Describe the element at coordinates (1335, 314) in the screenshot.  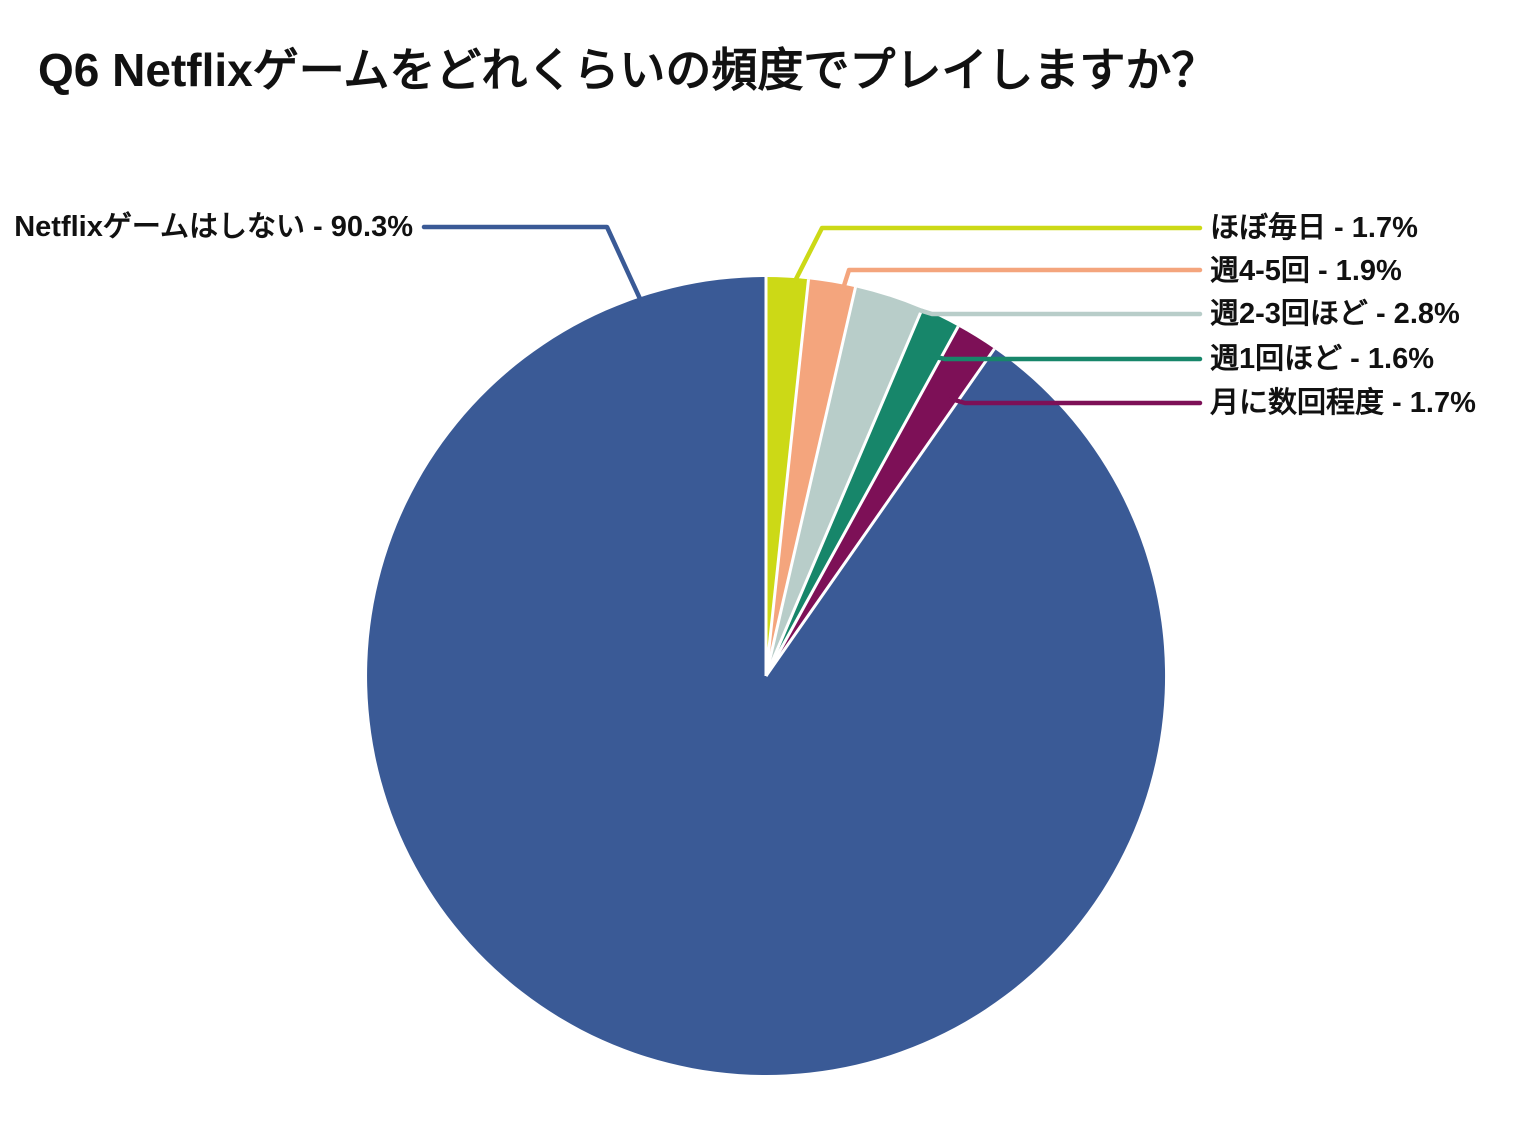
I see `callout-label-2-3-times-week: 週2-3回ほど - 2.8%` at that location.